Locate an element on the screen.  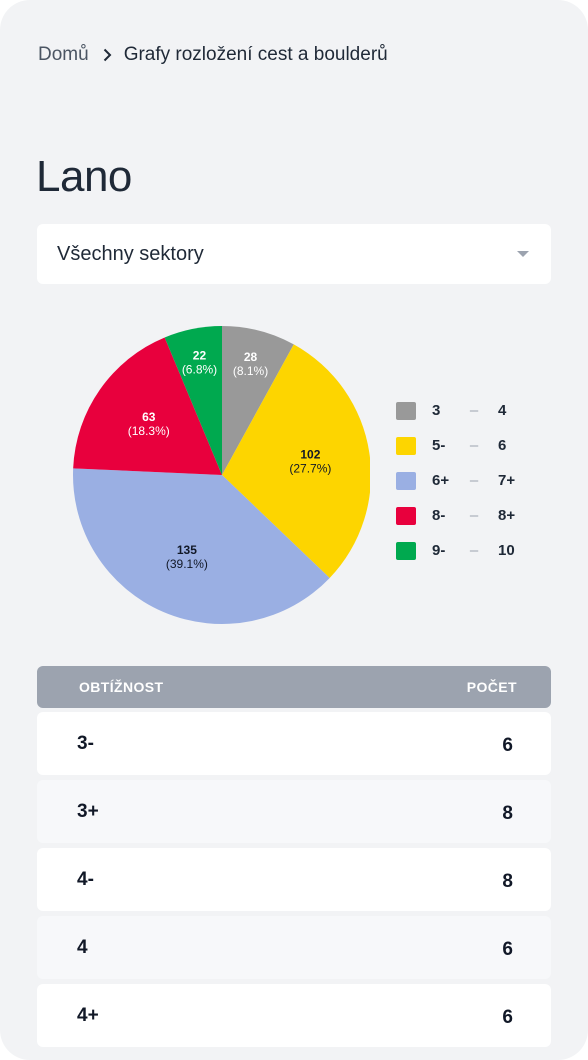
table-header: OBTÍŽNOST POČET is located at coordinates (294, 687).